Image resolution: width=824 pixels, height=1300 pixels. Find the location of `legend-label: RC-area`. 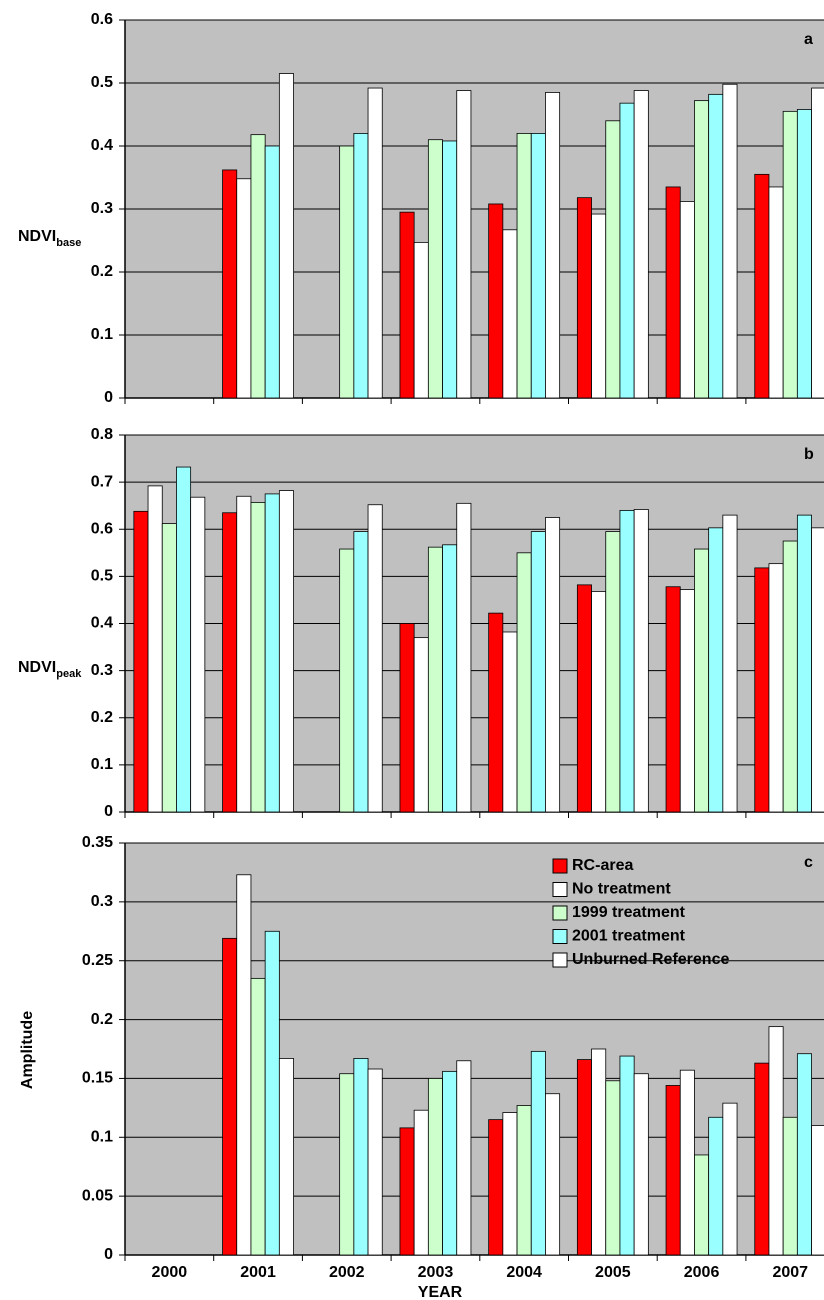

legend-label: RC-area is located at coordinates (602, 865).